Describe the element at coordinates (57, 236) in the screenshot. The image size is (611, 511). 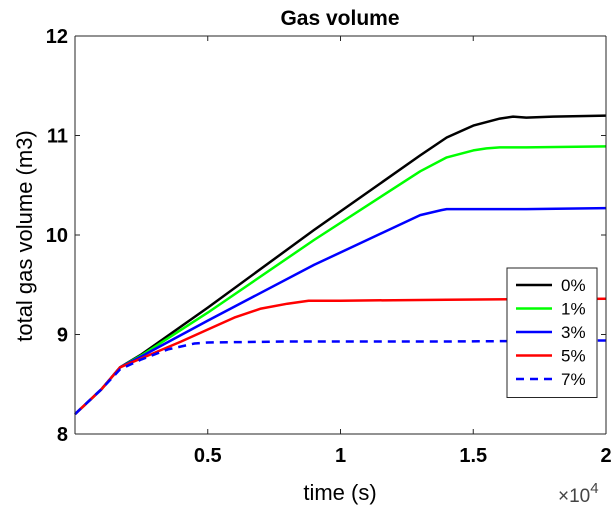
I see `y-tick-label: 10` at that location.